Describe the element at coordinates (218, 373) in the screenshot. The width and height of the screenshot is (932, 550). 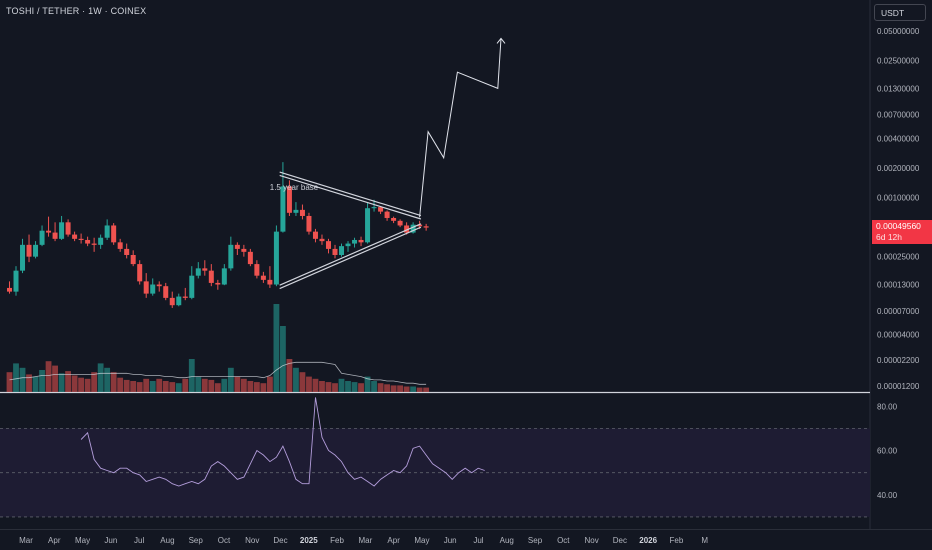
I see `volume-ma-line` at that location.